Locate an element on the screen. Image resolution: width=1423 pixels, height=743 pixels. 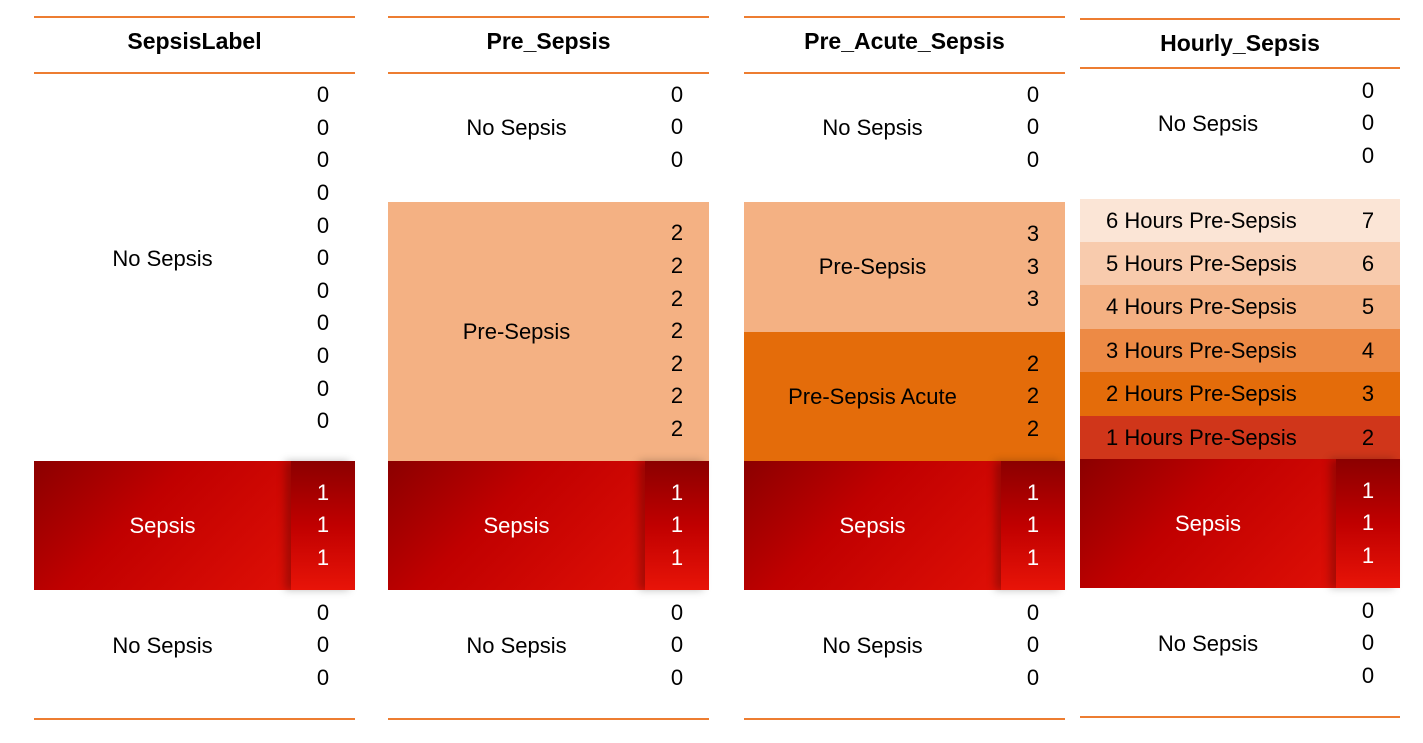
hour-label: 1 Hours Pre-Sepsis is located at coordinates (1201, 437).